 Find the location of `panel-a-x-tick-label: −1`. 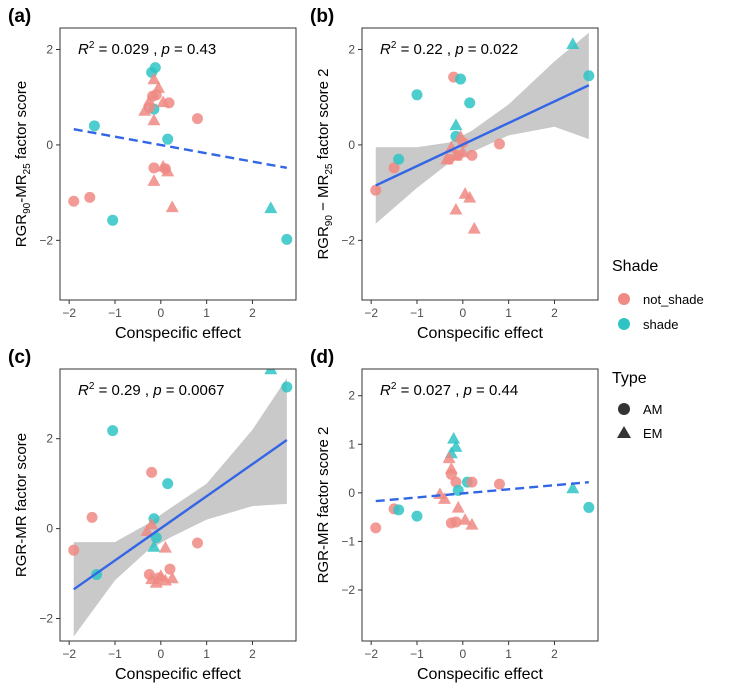

panel-a-x-tick-label: −1 is located at coordinates (115, 313).